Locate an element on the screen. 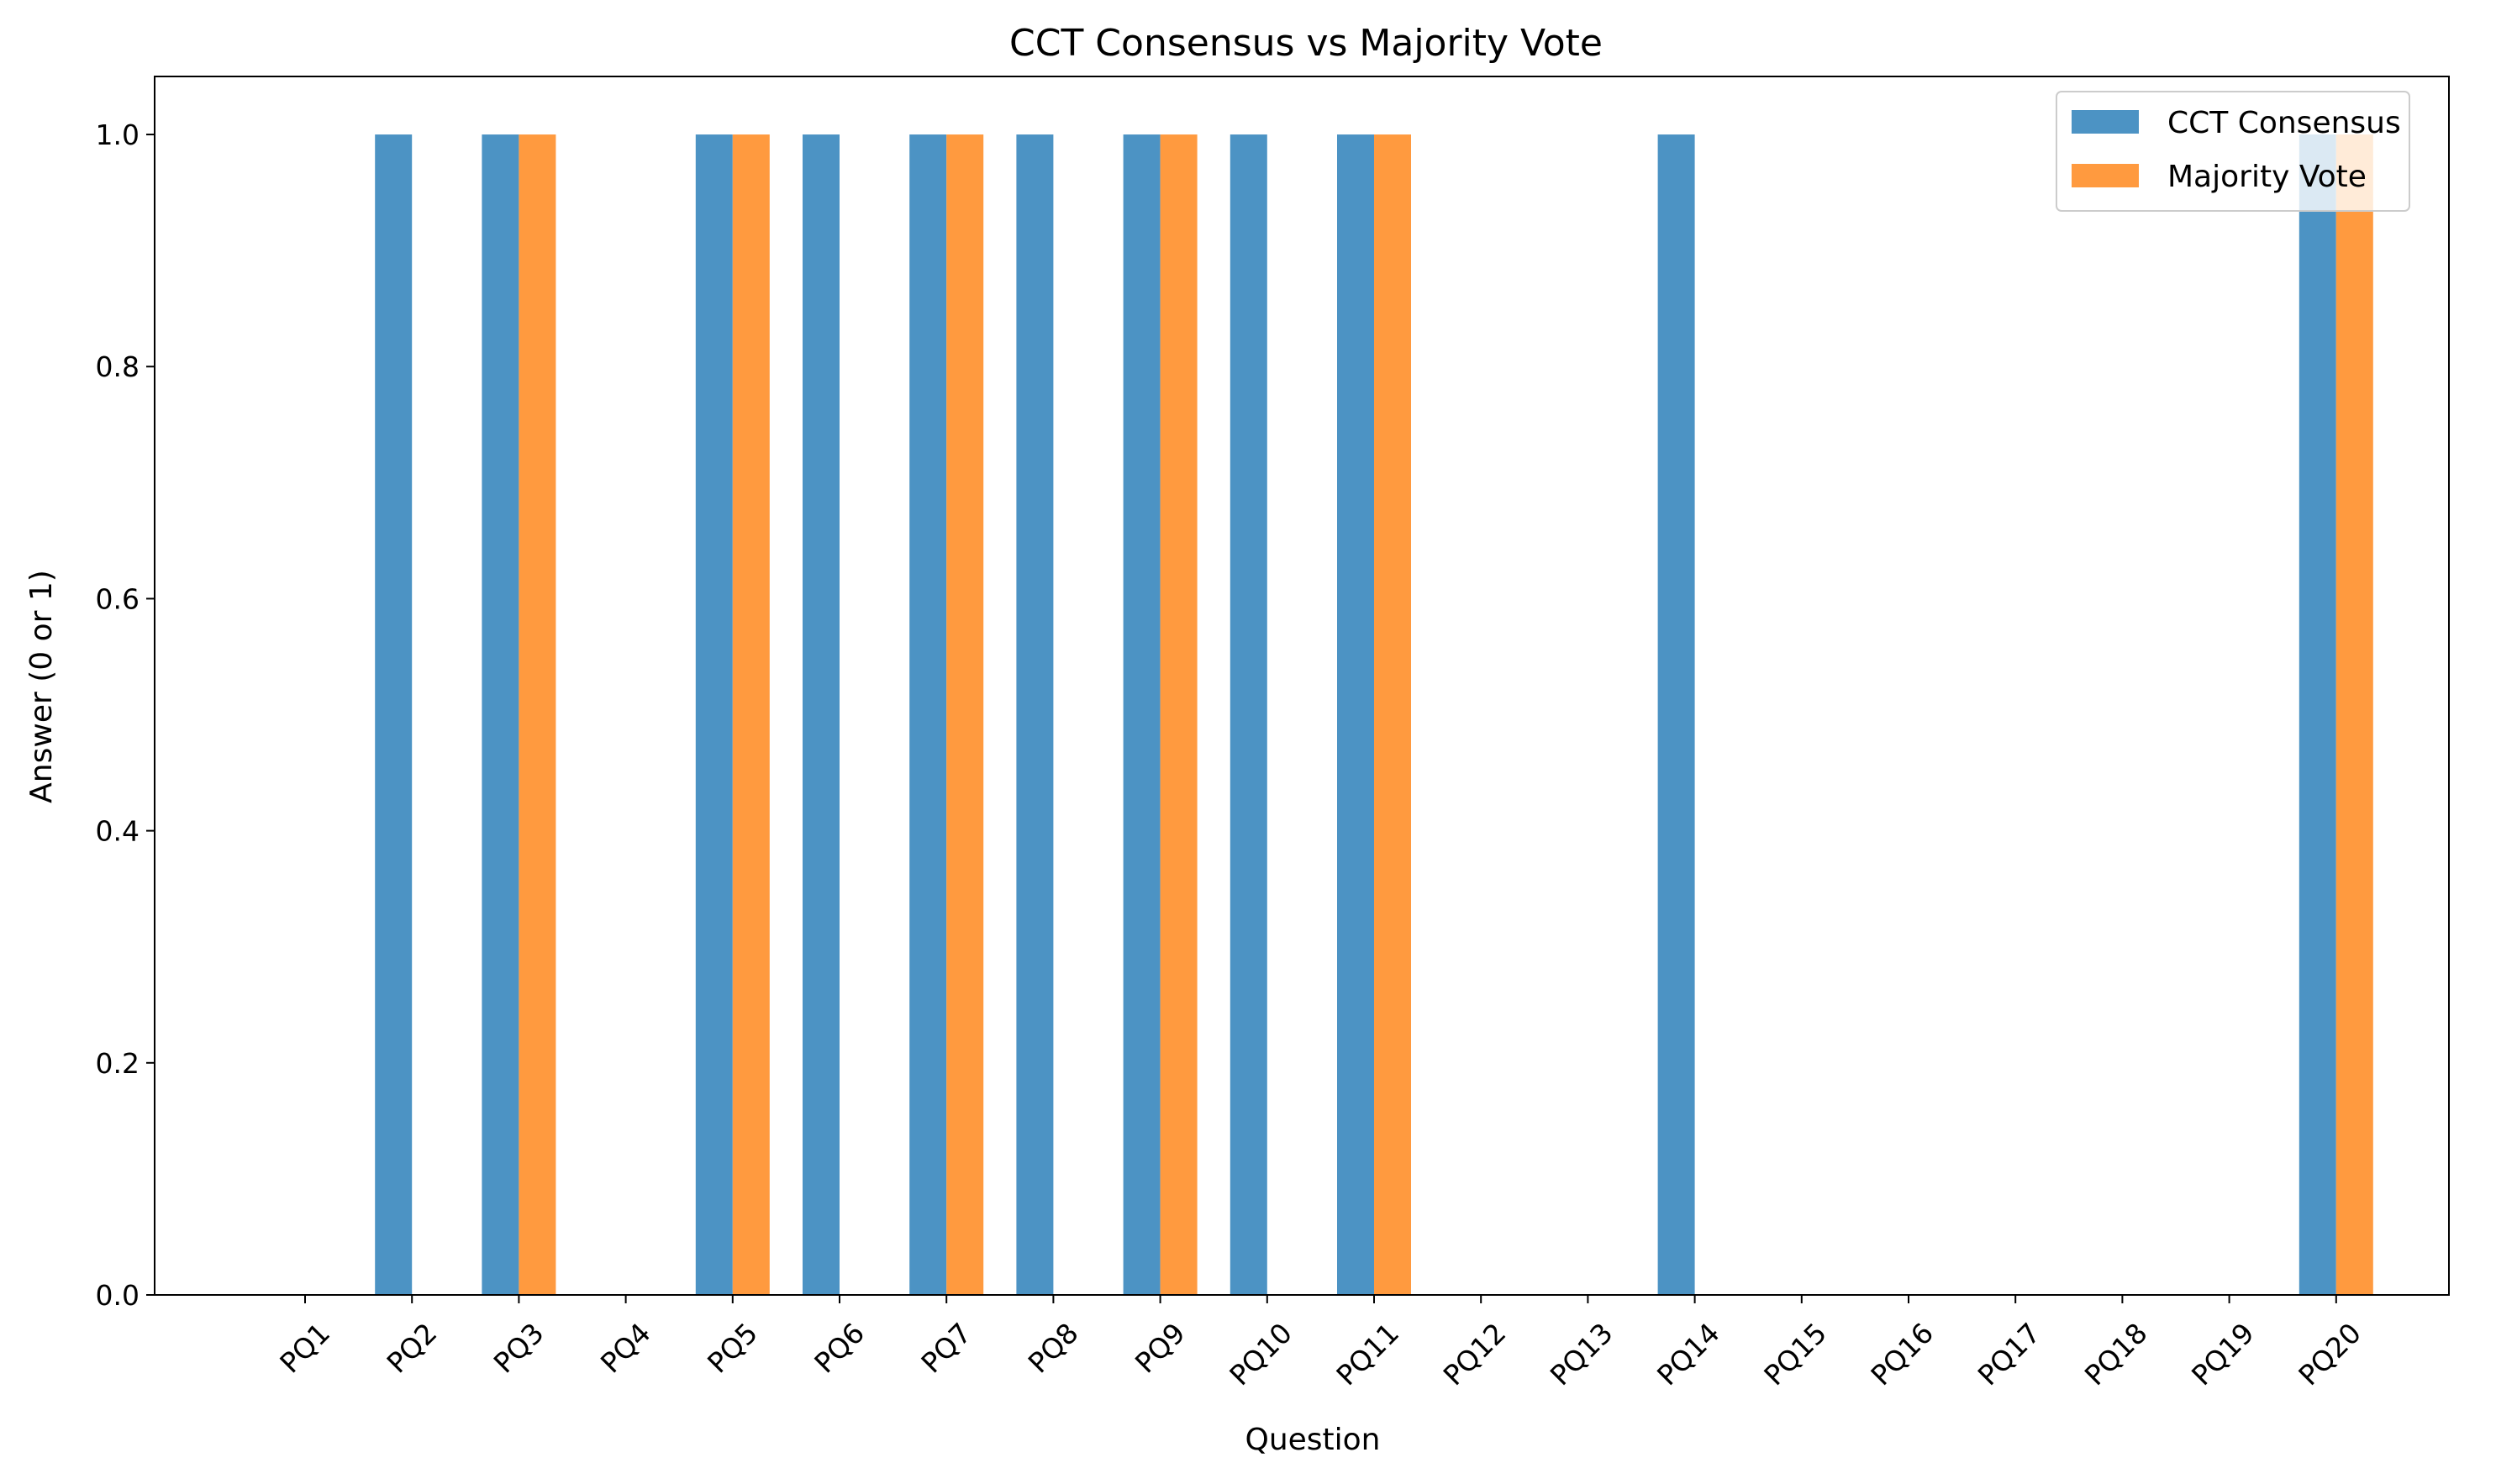 This screenshot has height=1484, width=2496. bar-cct-consensus-pq6 is located at coordinates (822, 714).